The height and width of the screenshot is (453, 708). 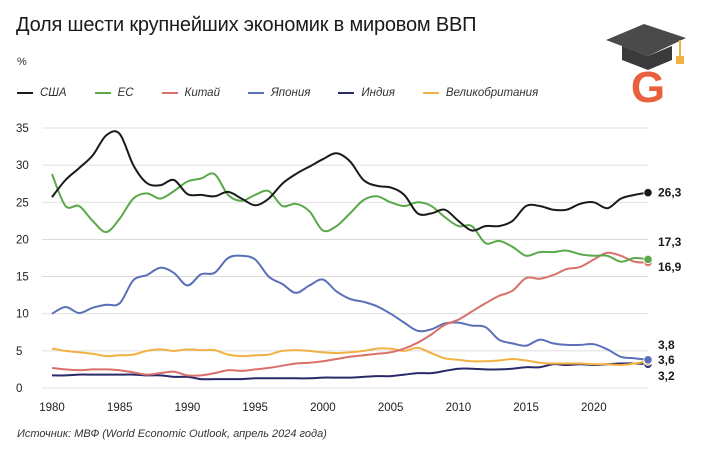 I want to click on x-tick-label: 2020, so click(x=594, y=408).